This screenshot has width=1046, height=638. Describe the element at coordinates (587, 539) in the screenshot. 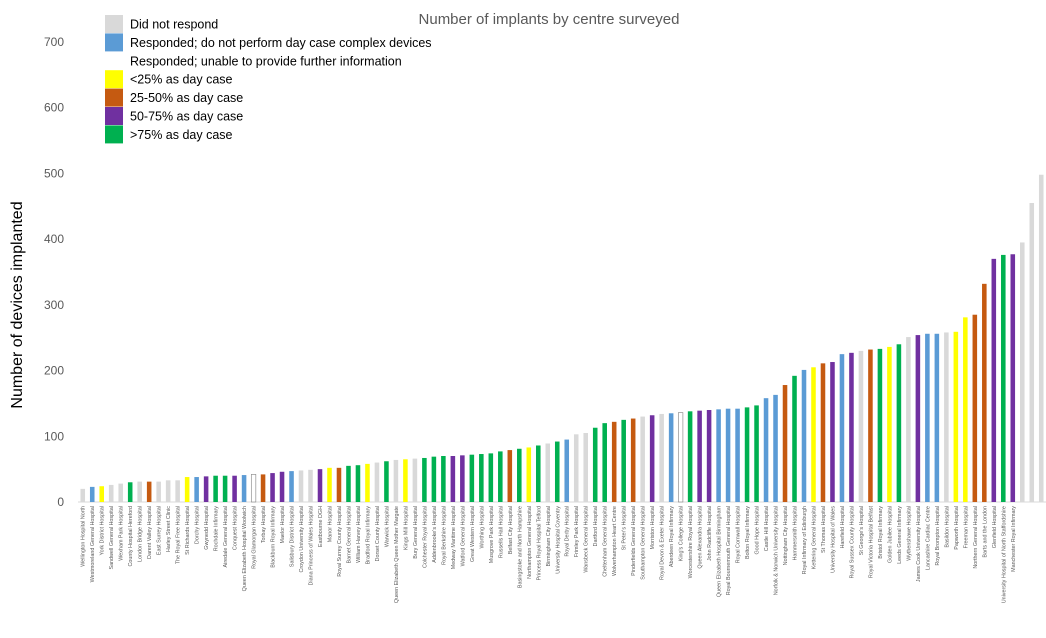

I see `x-tick-label: Wansbeck General Hospital` at that location.